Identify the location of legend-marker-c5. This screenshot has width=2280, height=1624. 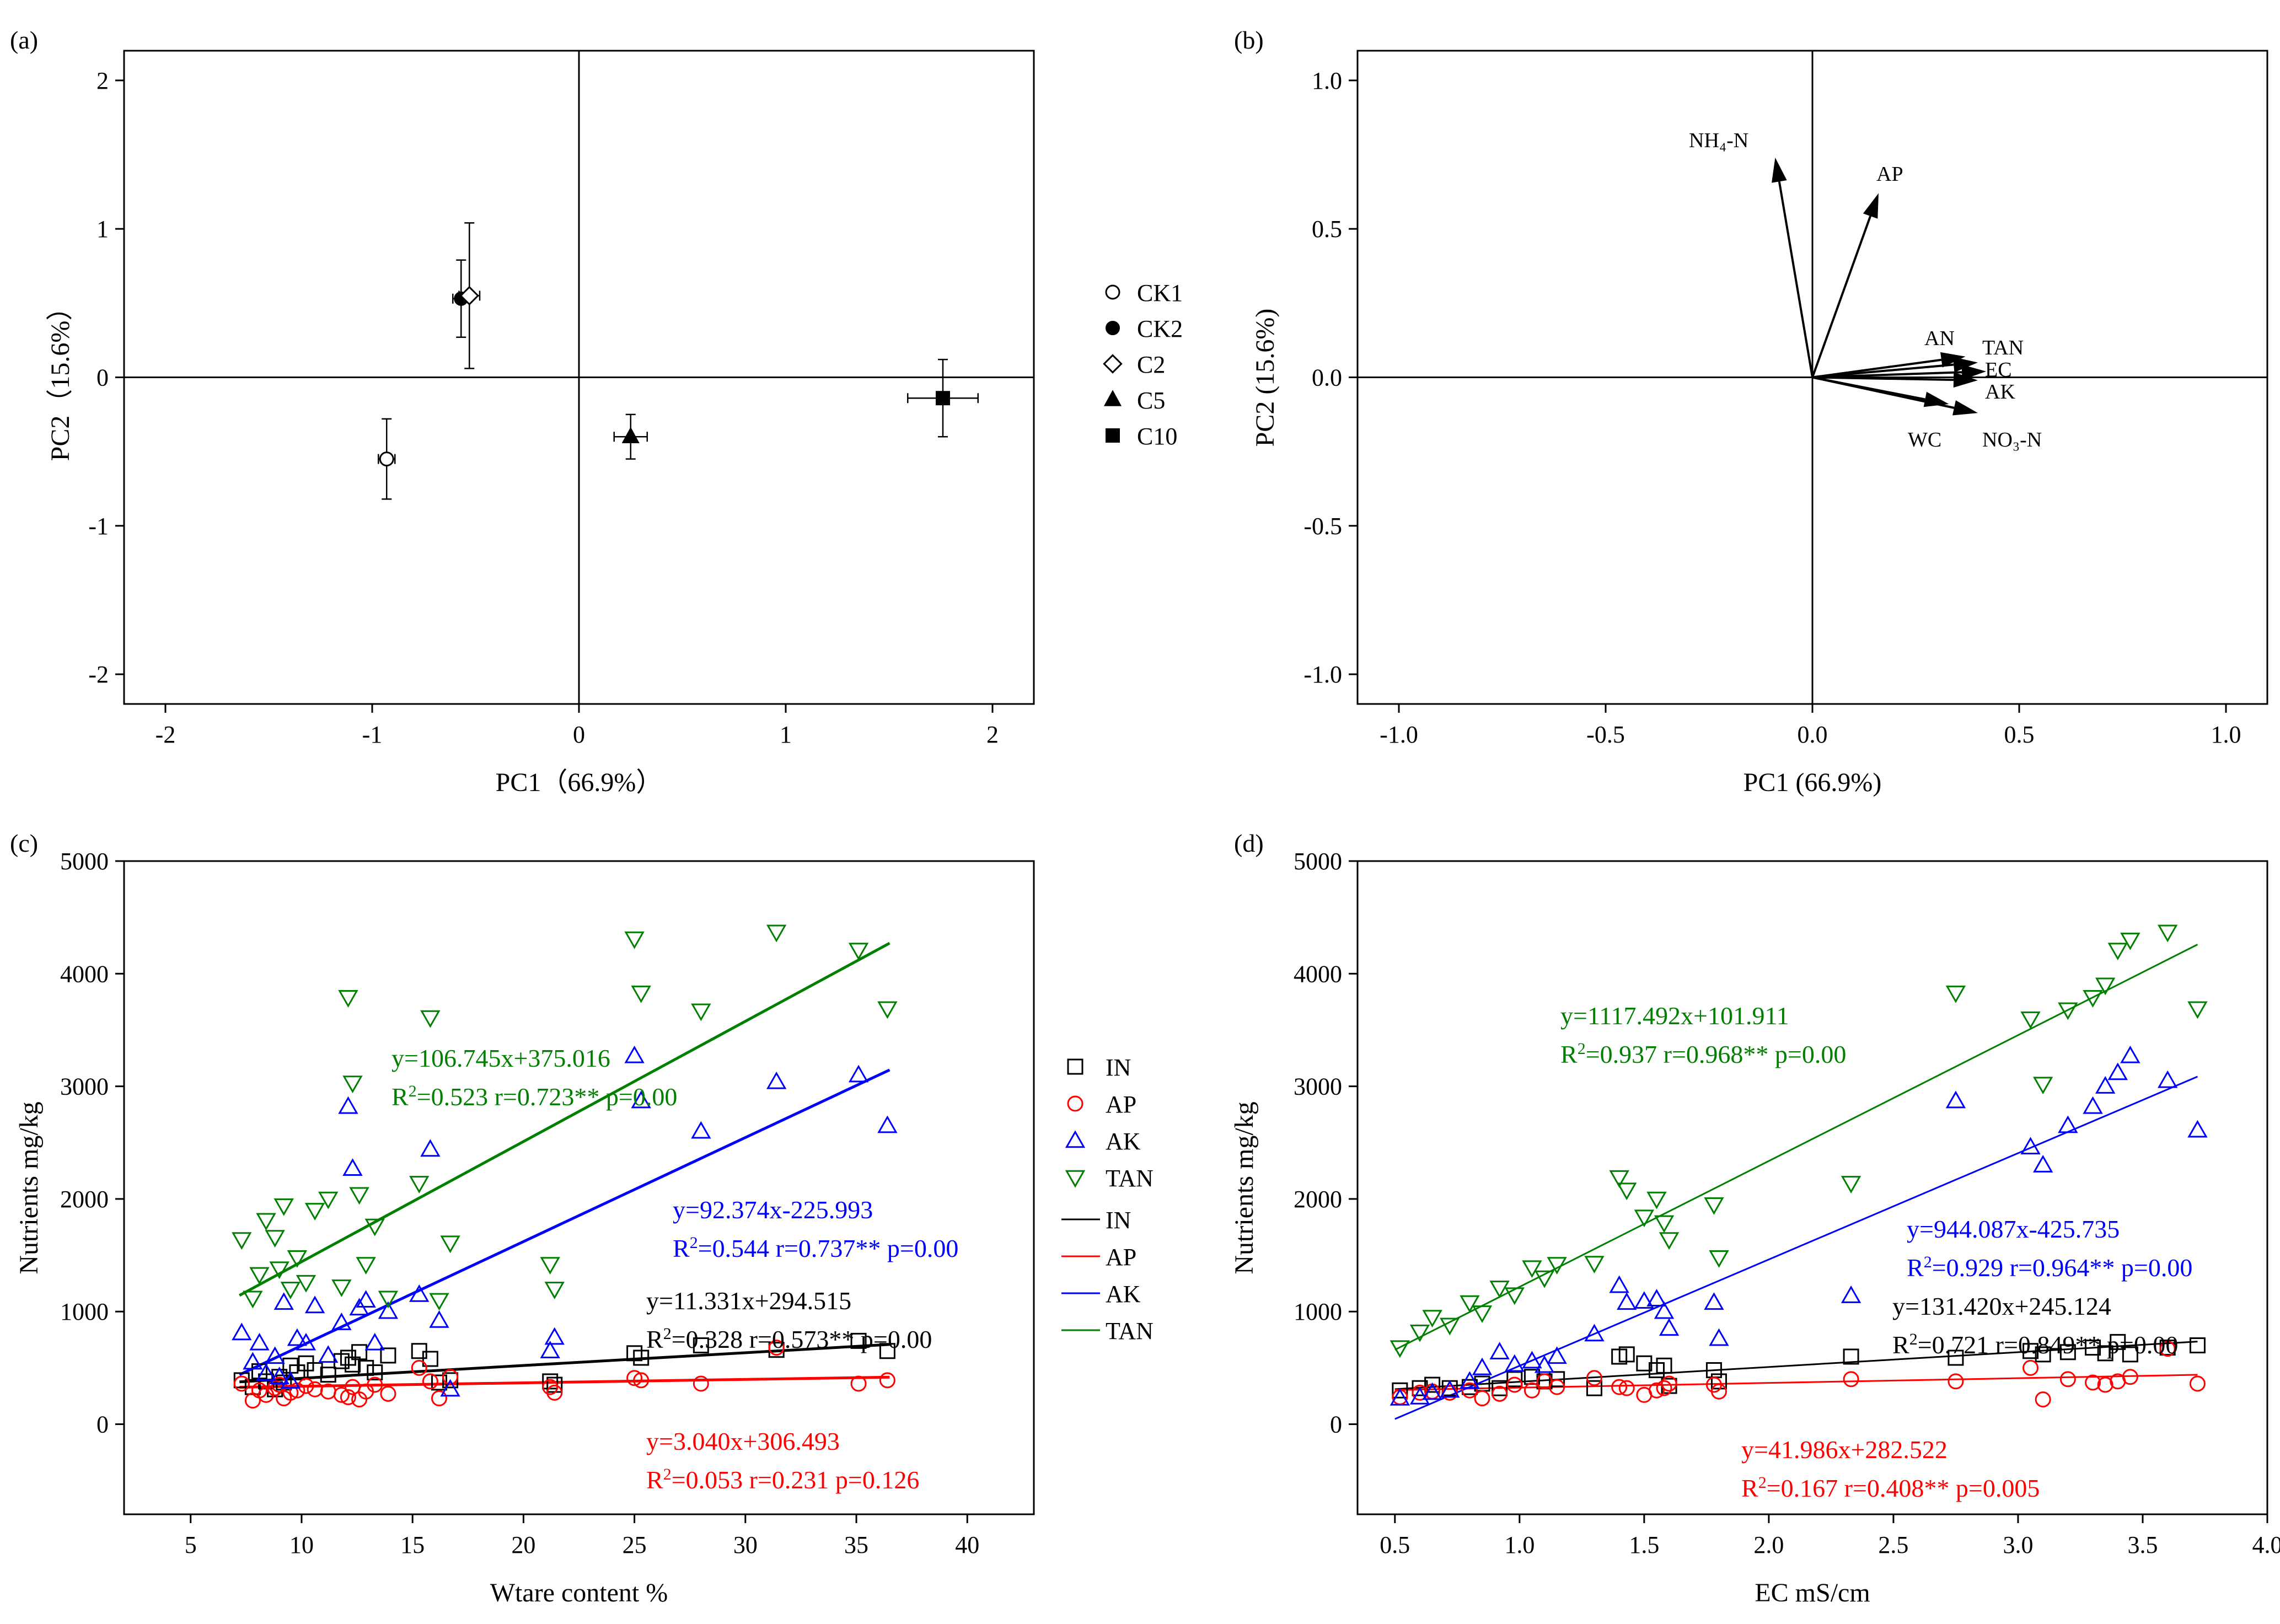
(1112, 398).